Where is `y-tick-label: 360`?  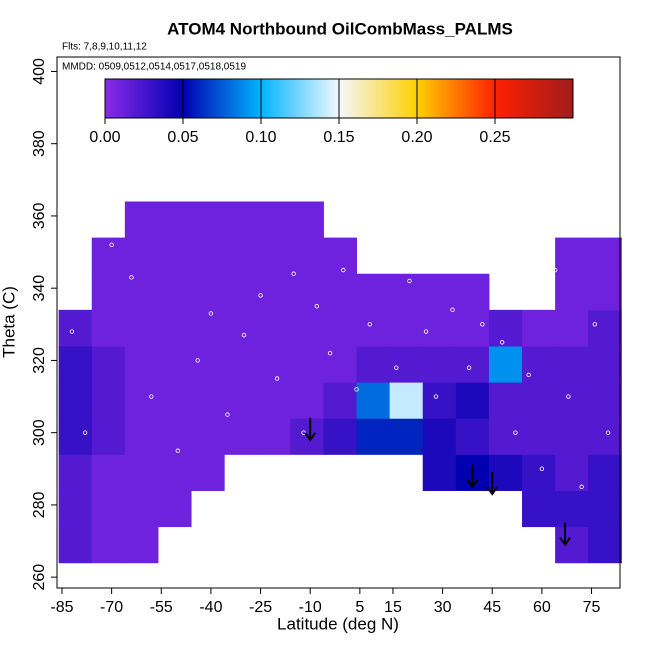 y-tick-label: 360 is located at coordinates (39, 215).